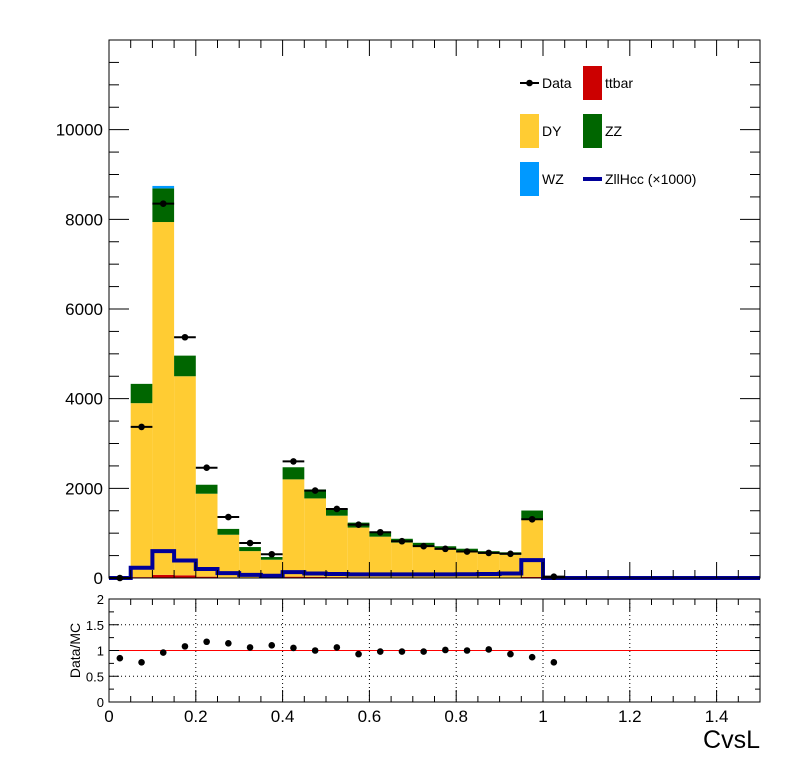 The width and height of the screenshot is (796, 772). I want to click on x-tick-label: 1.4, so click(717, 716).